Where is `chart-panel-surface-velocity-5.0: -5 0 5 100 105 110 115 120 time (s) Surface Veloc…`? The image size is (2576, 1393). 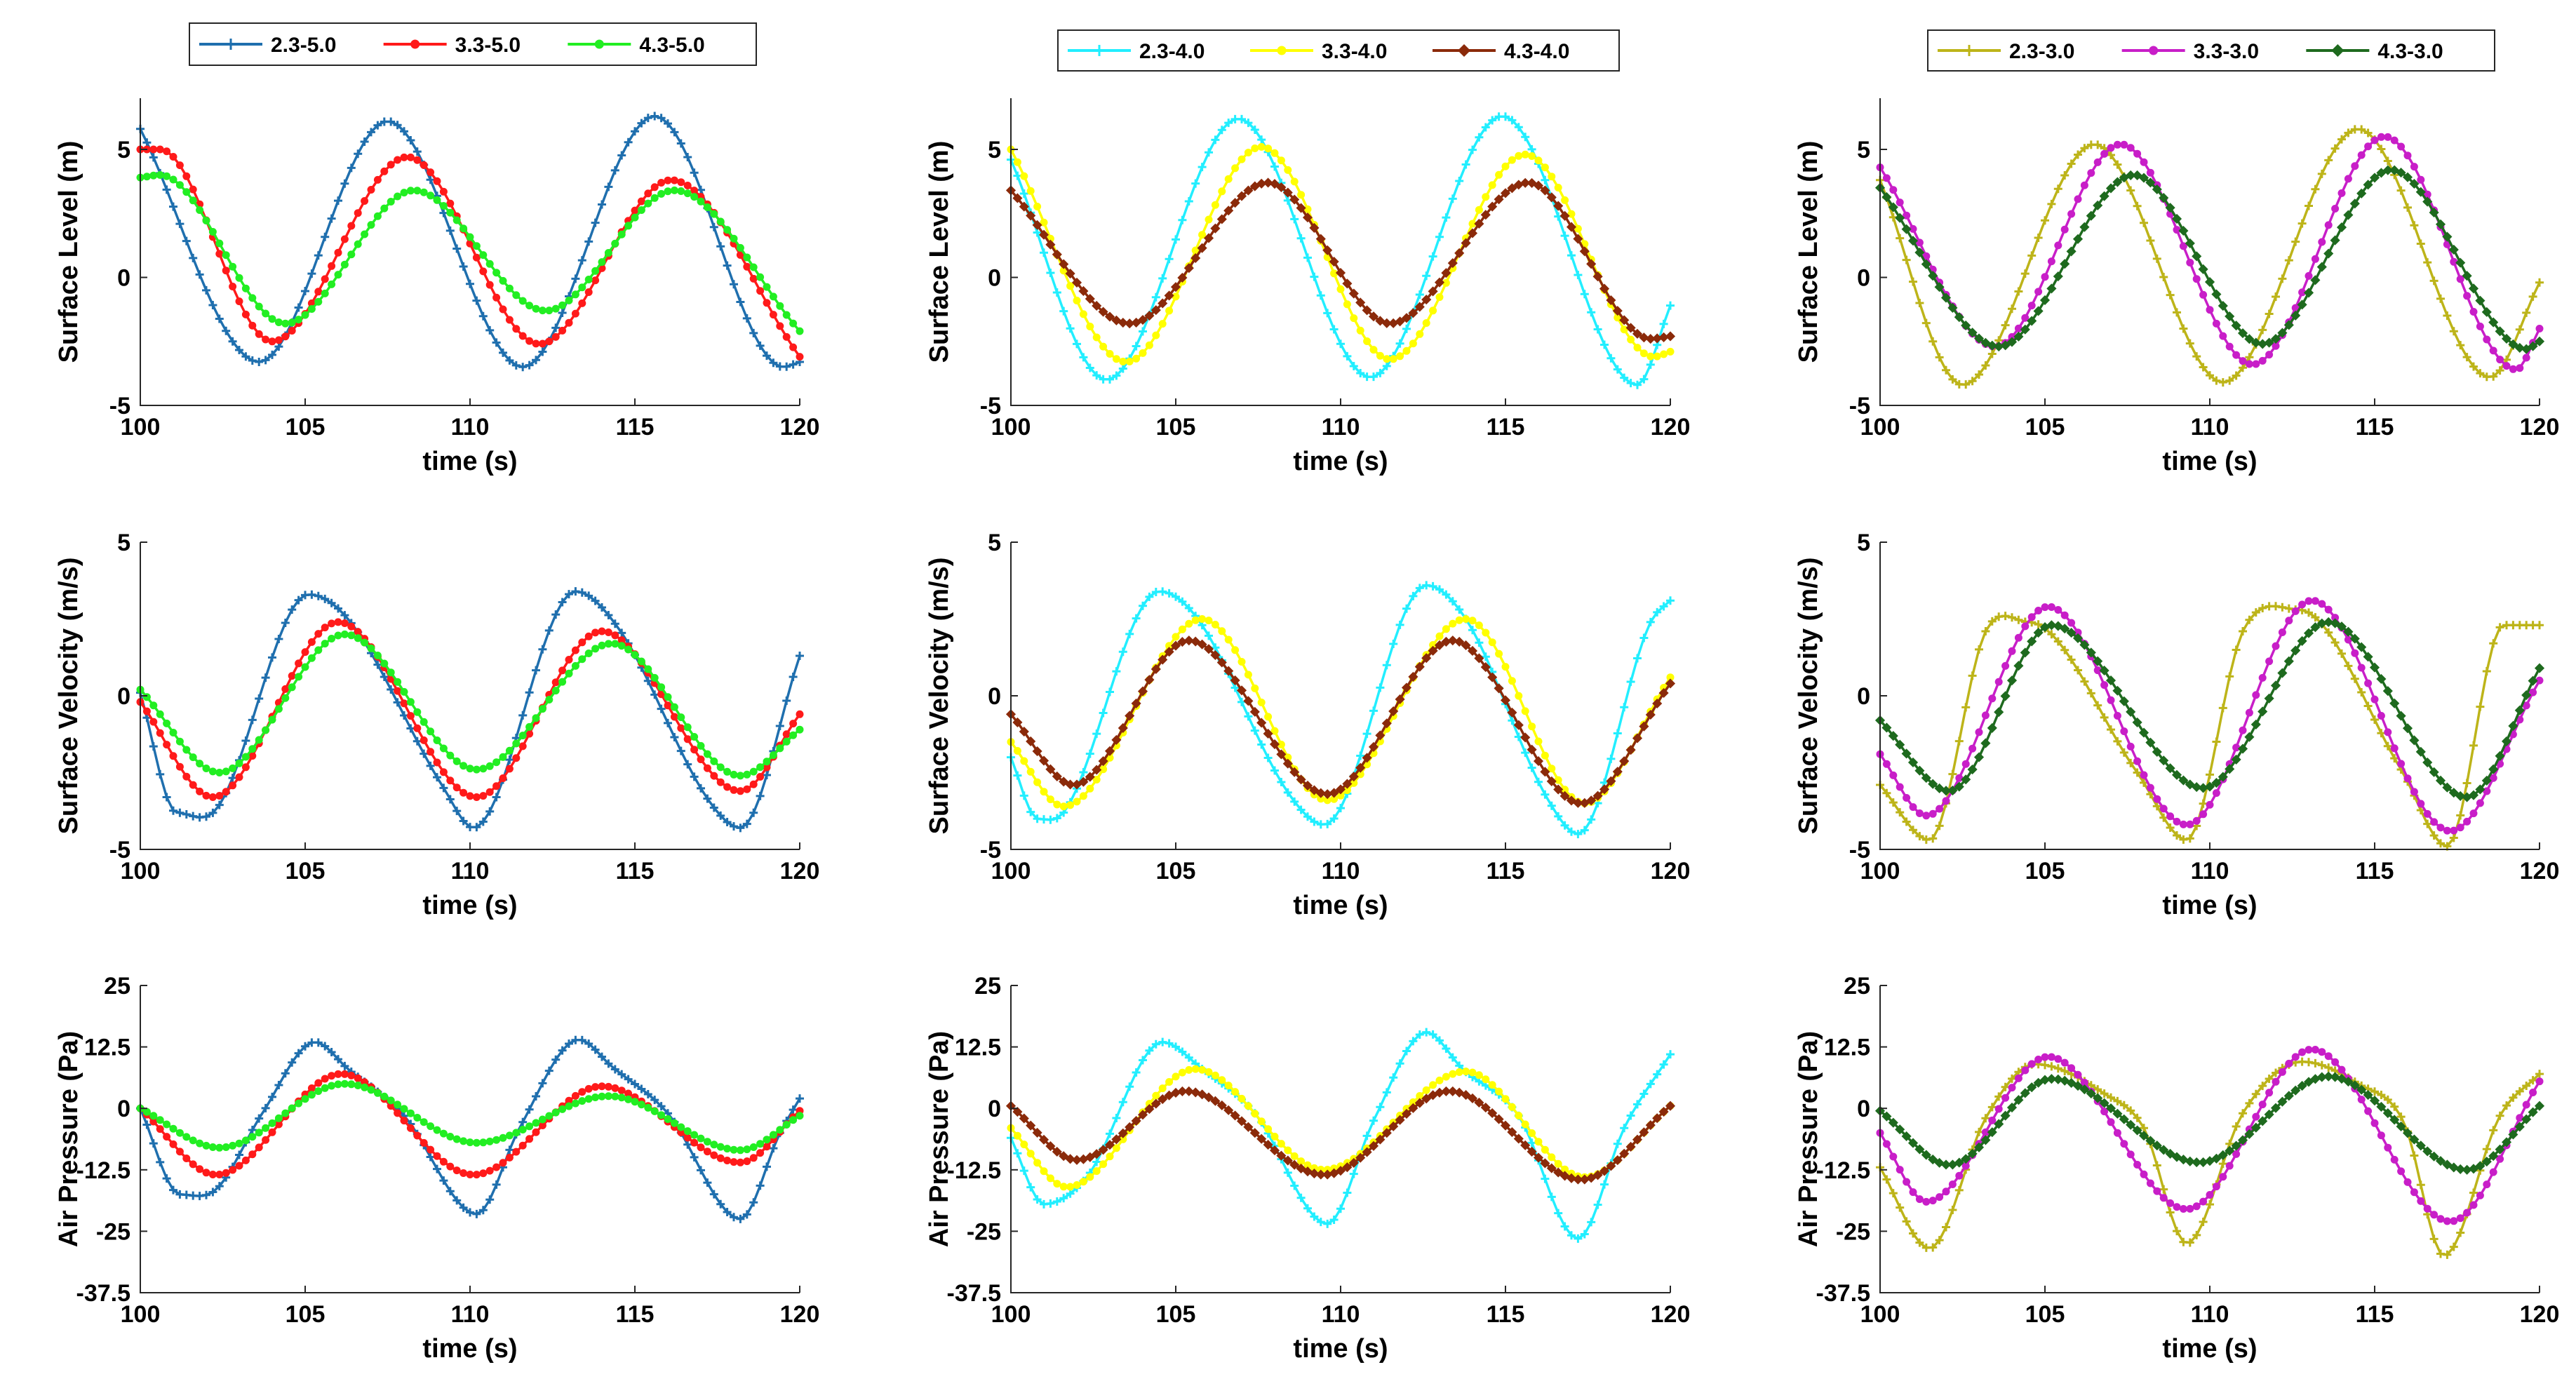
chart-panel-surface-velocity-5.0: -5 0 5 100 105 110 115 120 time (s) Surface Veloc… is located at coordinates (436, 725).